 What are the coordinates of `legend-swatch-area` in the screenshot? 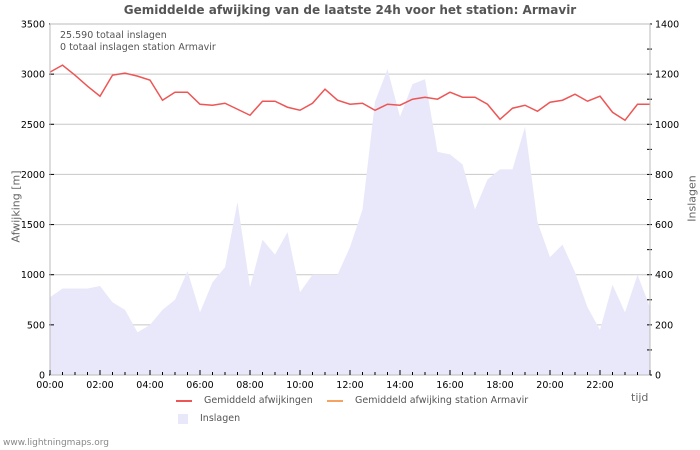 It's located at (183, 418).